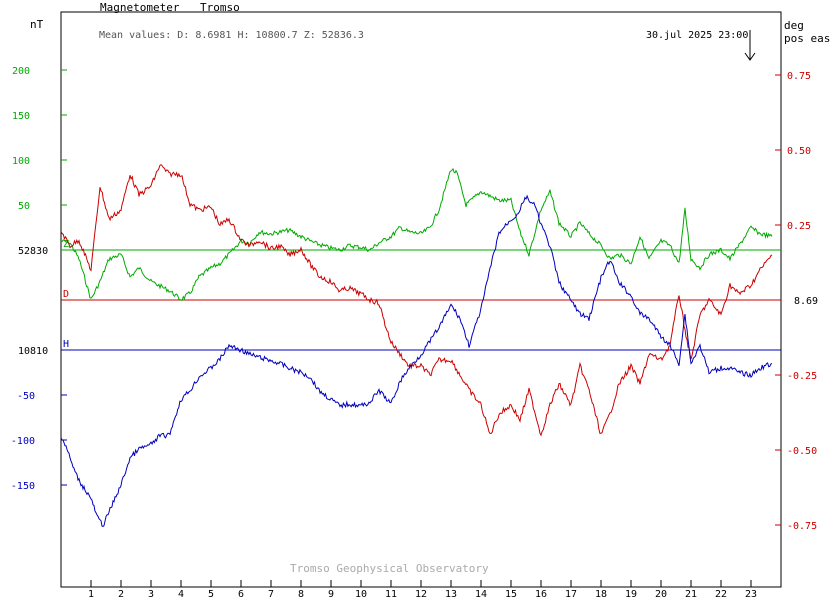 This screenshot has width=830, height=600. I want to click on x-tick-label: 21, so click(691, 594).